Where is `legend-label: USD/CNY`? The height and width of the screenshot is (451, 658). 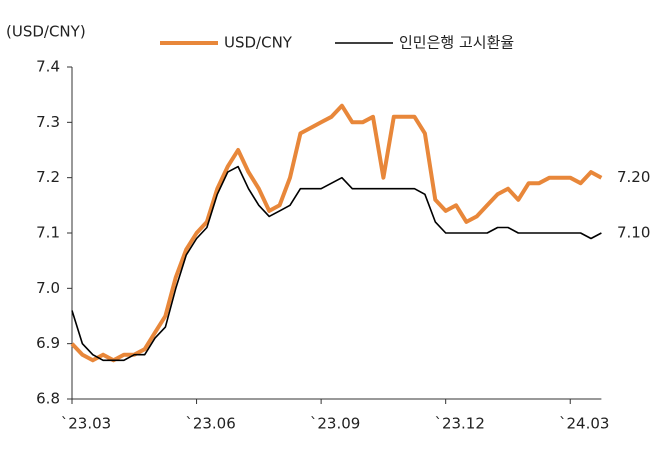
legend-label: USD/CNY is located at coordinates (258, 43).